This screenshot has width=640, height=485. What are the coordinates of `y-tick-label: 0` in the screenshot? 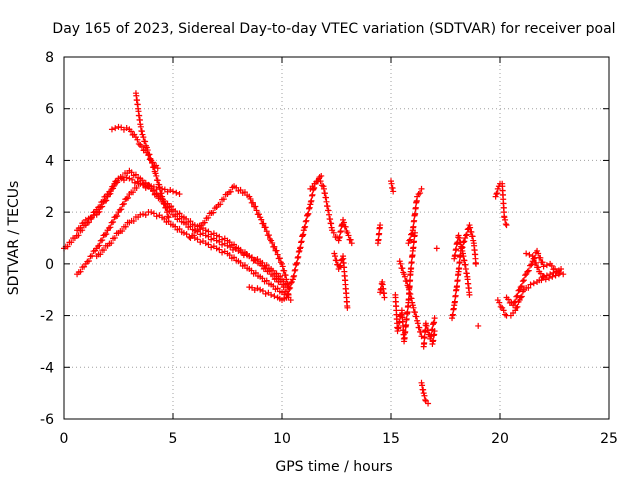 It's located at (49, 265).